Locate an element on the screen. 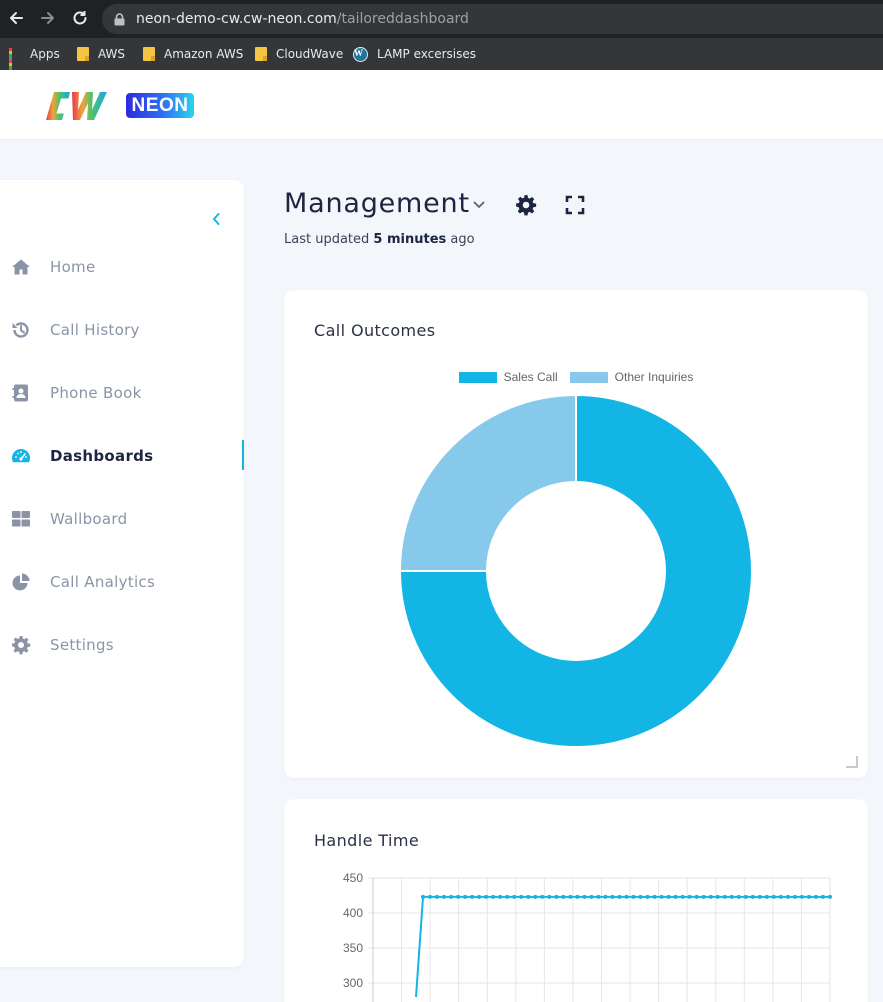 The width and height of the screenshot is (883, 1002). legend-label: Other Inquiries is located at coordinates (654, 377).